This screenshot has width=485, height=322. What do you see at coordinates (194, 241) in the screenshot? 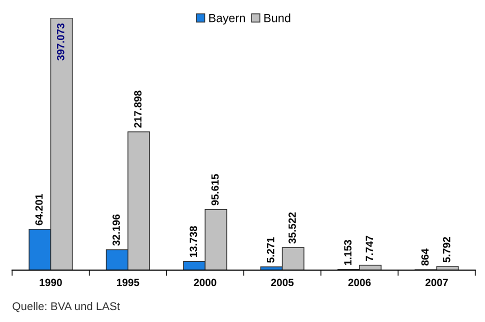
I see `data-label: 13.738` at bounding box center [194, 241].